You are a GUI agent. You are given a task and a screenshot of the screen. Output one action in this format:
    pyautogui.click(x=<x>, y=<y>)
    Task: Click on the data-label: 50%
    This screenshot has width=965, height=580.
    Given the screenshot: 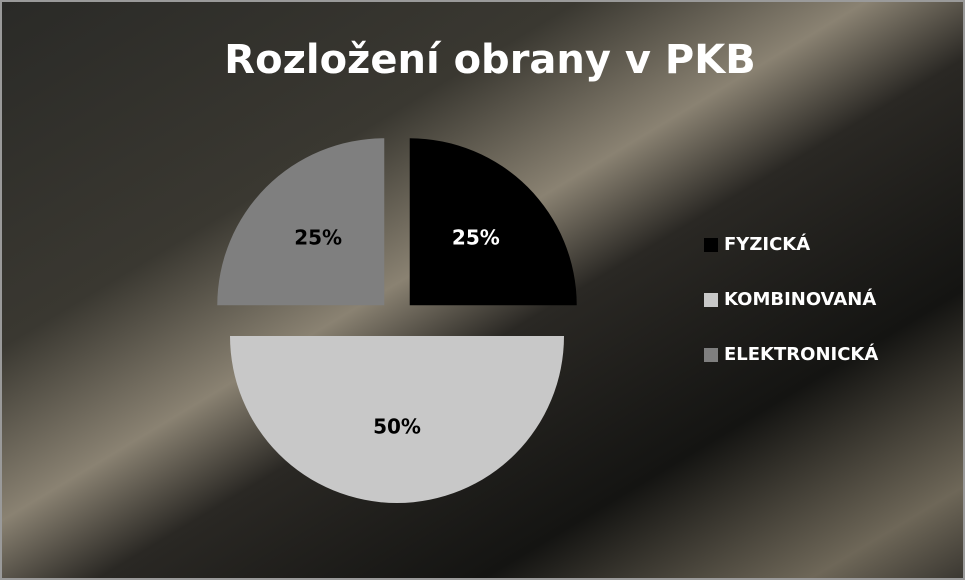 What is the action you would take?
    pyautogui.click(x=397, y=426)
    